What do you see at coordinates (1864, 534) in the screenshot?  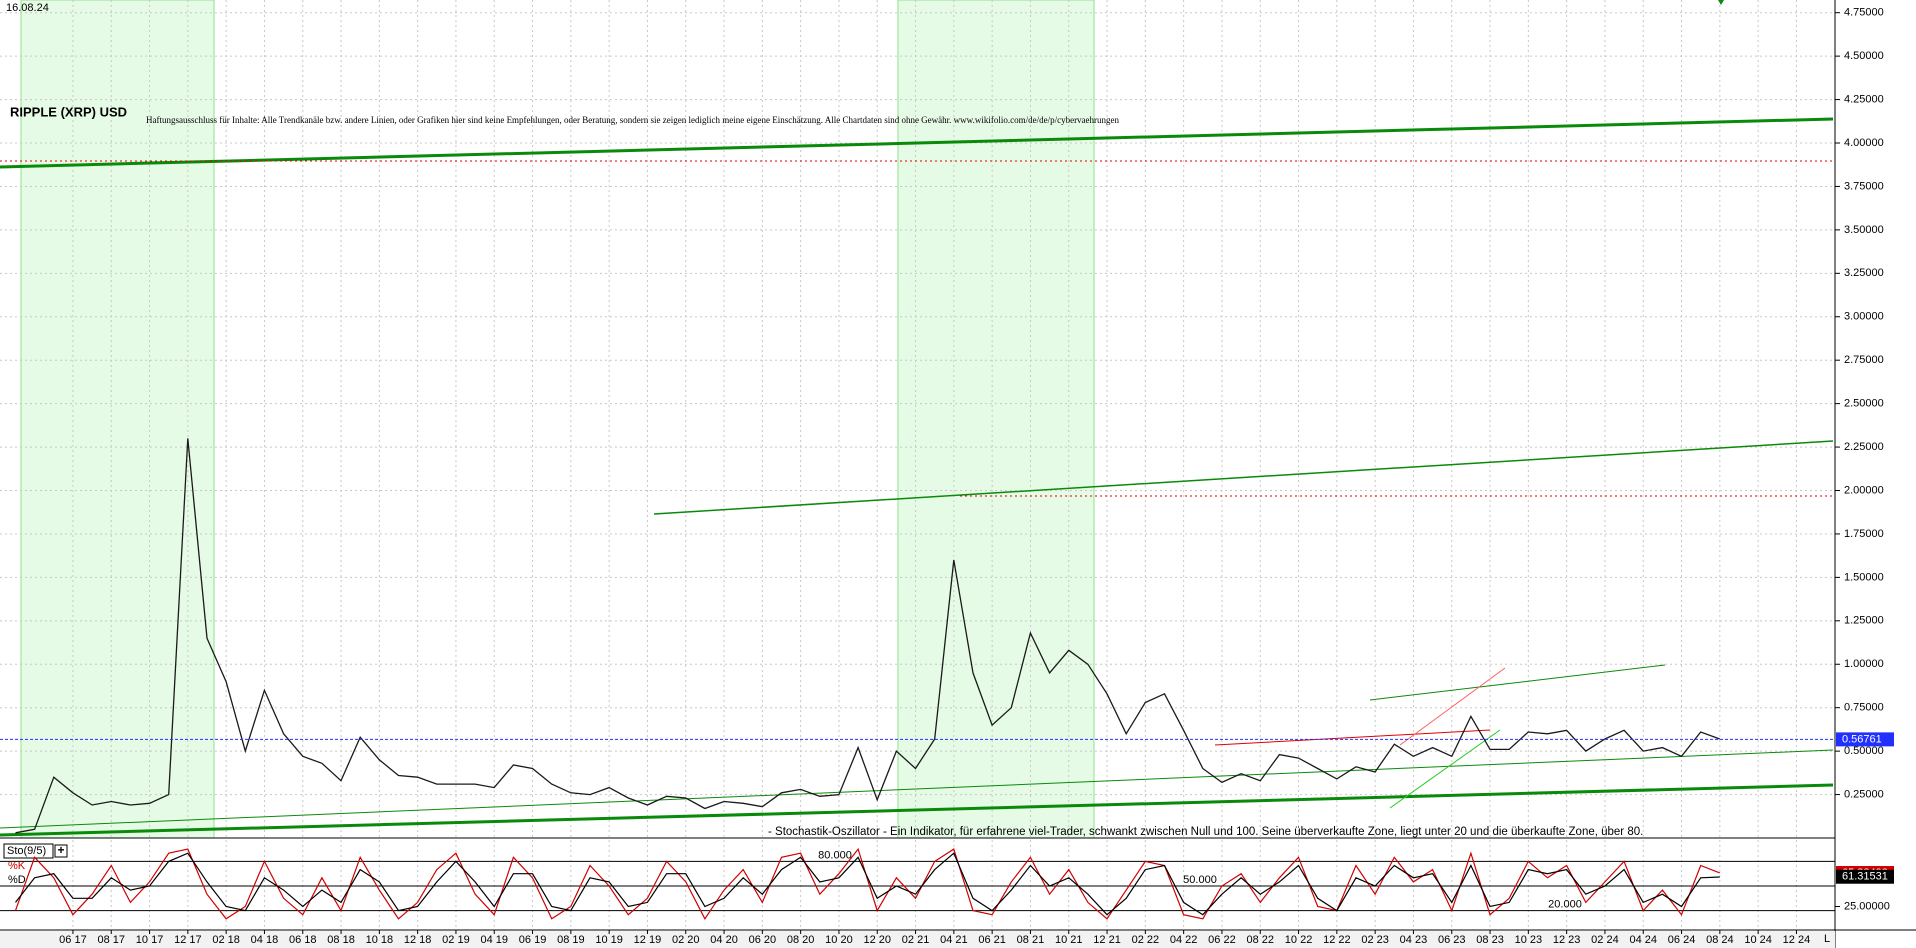 I see `y-tick-label: 1.75000` at bounding box center [1864, 534].